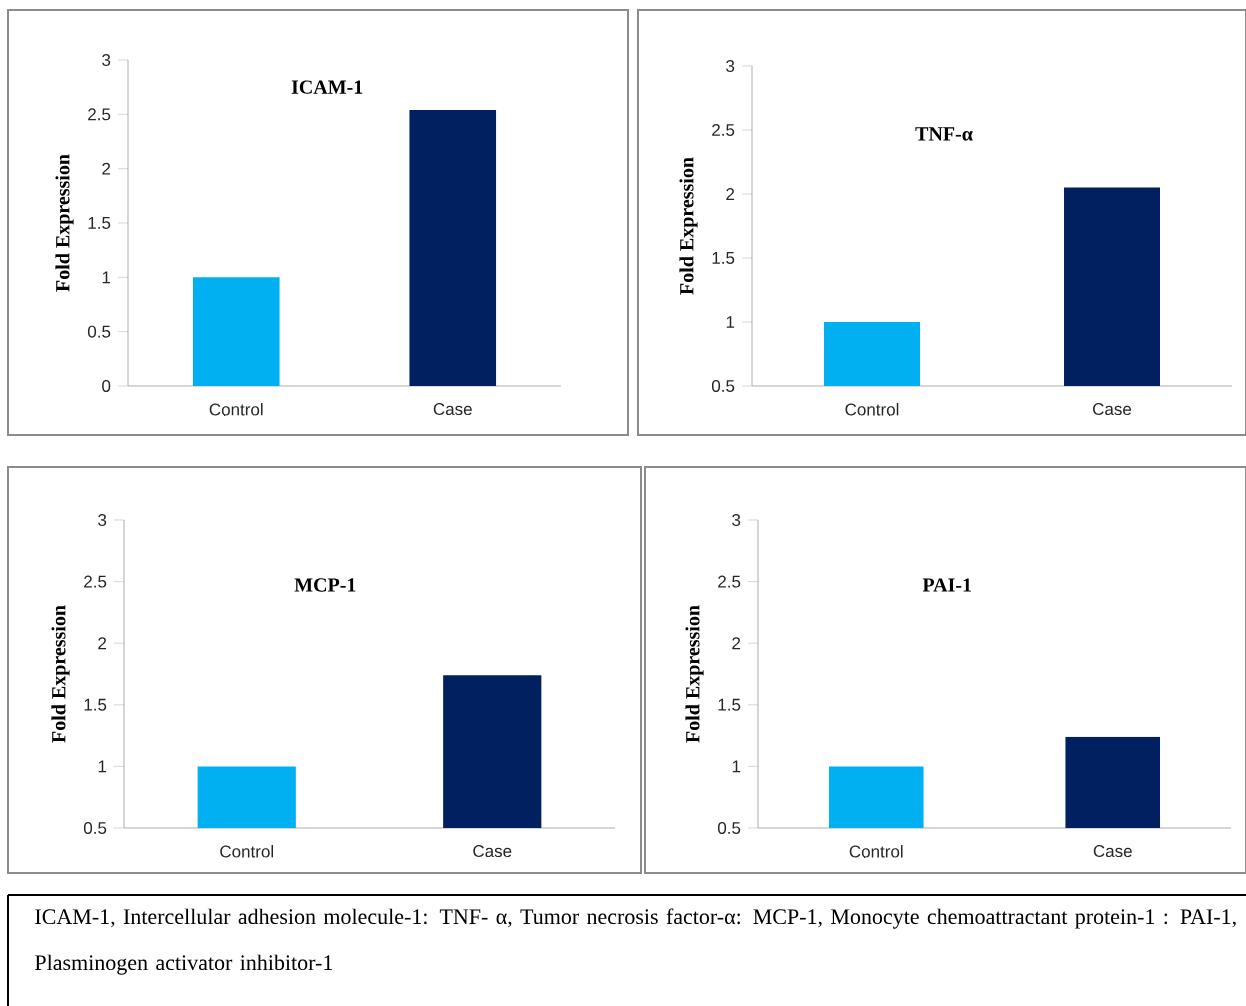  I want to click on text: TNF-α, so click(944, 134).